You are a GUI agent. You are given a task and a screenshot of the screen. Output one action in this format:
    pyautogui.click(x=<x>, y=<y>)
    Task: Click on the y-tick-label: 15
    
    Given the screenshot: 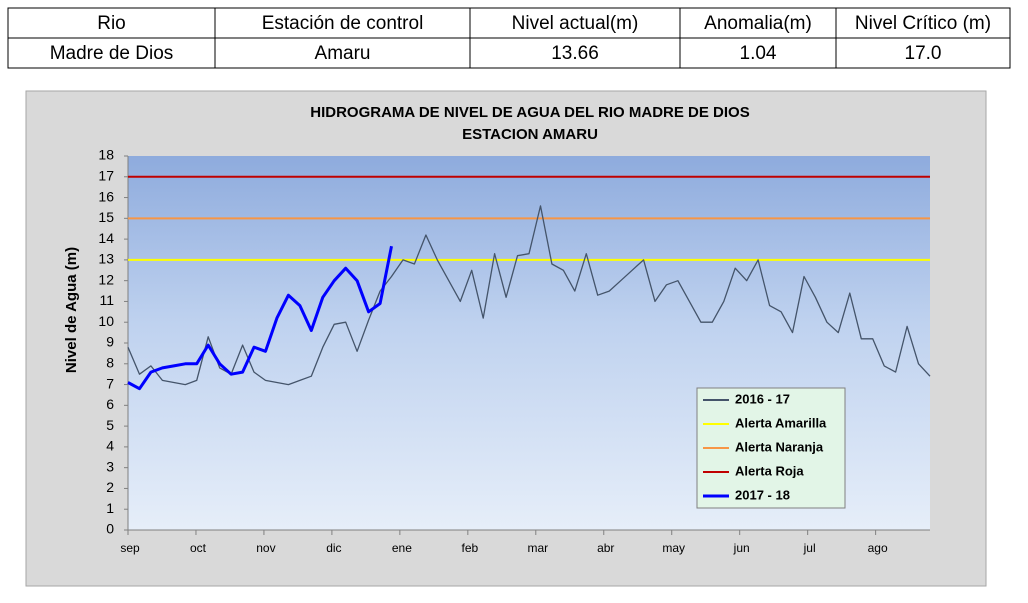 What is the action you would take?
    pyautogui.click(x=106, y=217)
    